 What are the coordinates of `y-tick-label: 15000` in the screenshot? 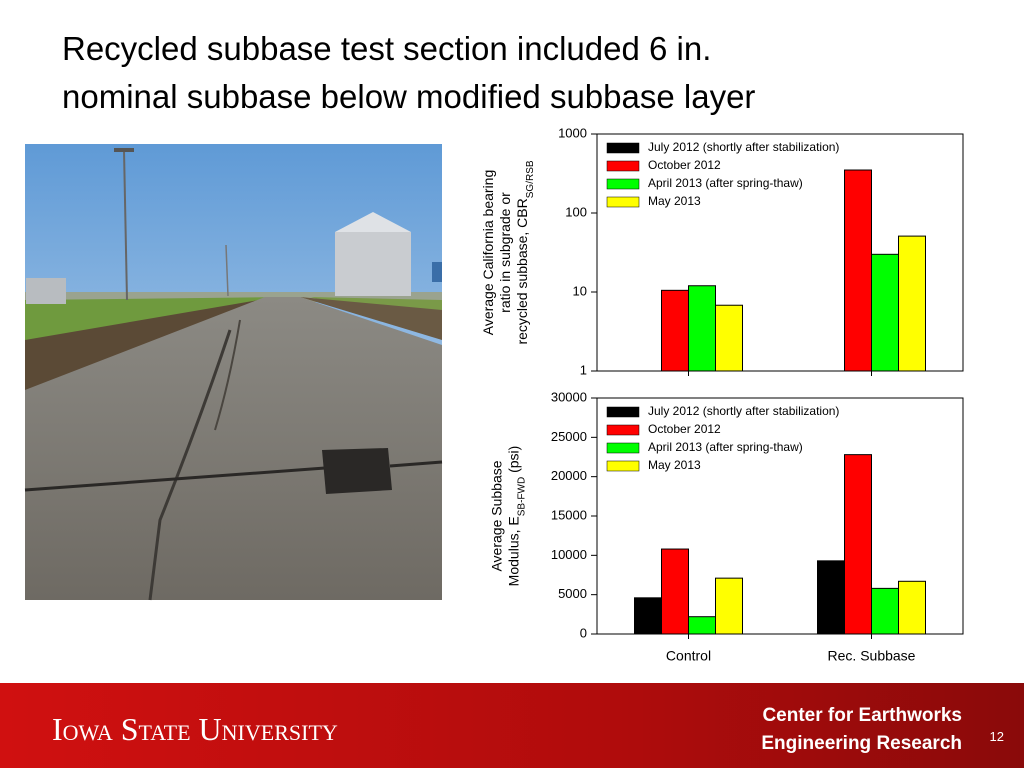 It's located at (569, 514).